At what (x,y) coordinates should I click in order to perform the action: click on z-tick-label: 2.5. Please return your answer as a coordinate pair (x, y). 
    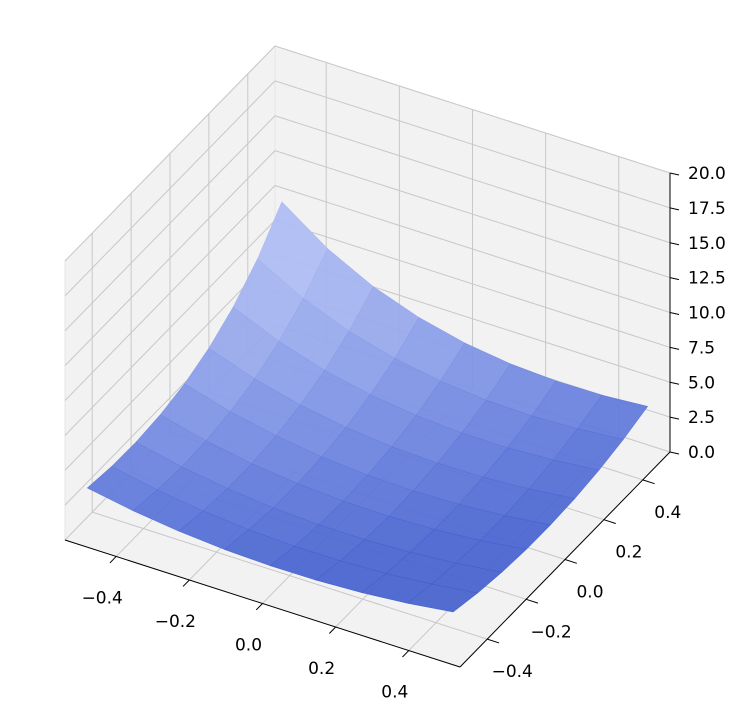
    Looking at the image, I should click on (701, 418).